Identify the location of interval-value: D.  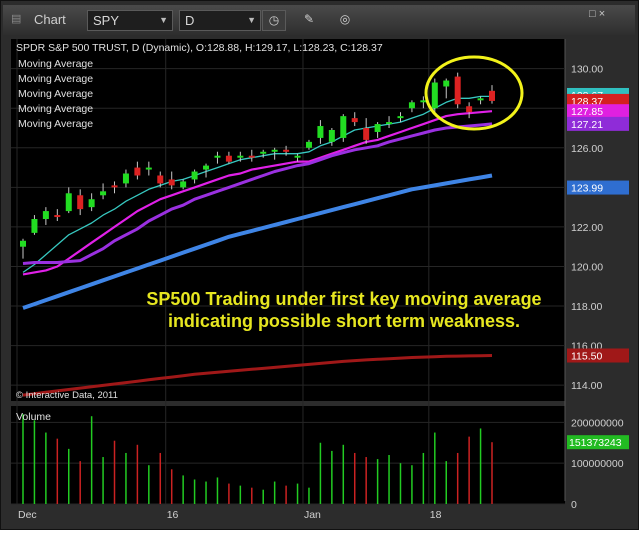
(190, 20).